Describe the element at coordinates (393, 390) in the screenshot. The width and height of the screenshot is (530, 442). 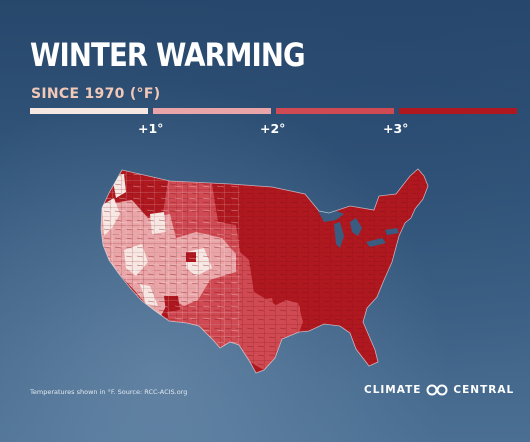
I see `brand-name-left: CLIMATE` at that location.